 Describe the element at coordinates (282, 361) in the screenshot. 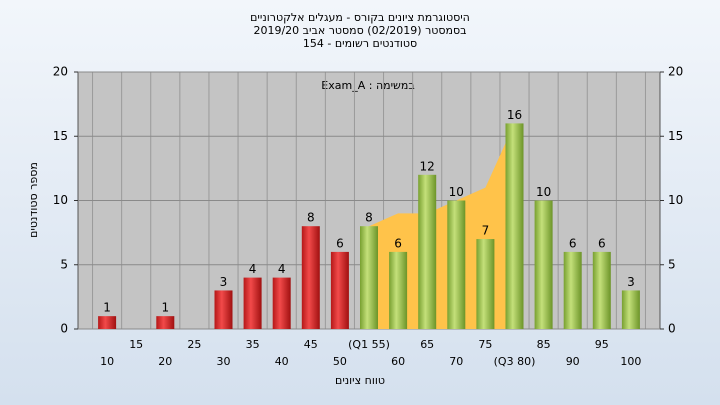

I see `x-tick-label: 40` at that location.